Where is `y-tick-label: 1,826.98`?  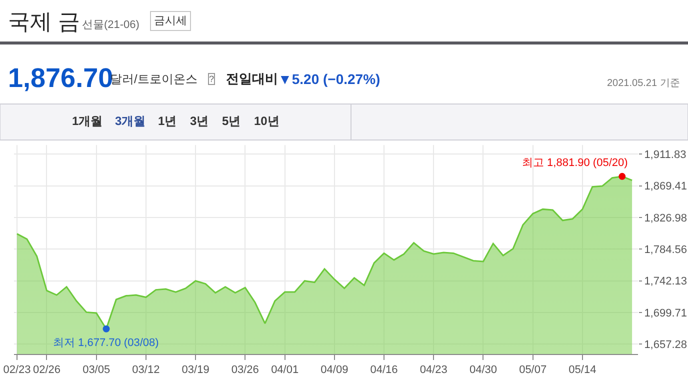 y-tick-label: 1,826.98 is located at coordinates (666, 218).